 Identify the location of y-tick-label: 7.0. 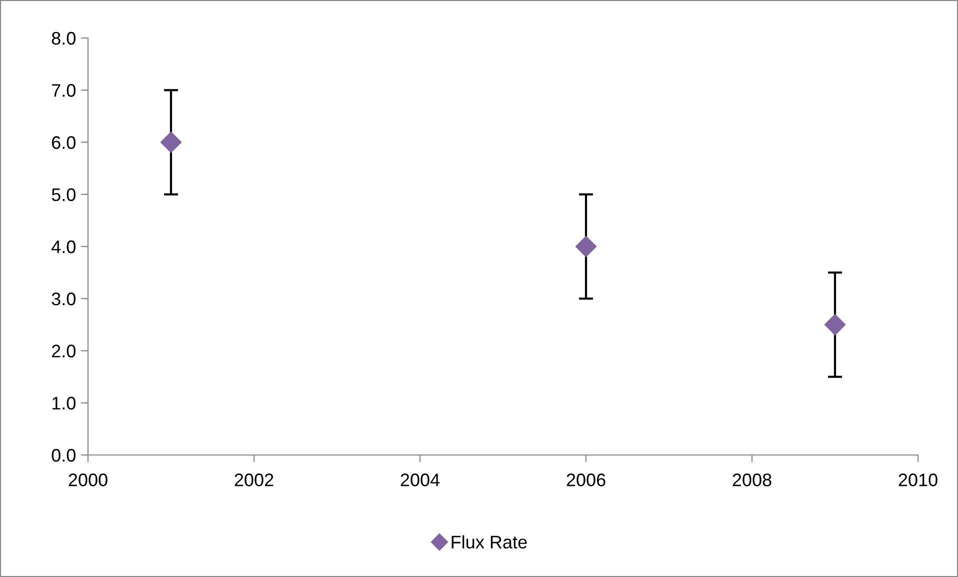
(64, 90).